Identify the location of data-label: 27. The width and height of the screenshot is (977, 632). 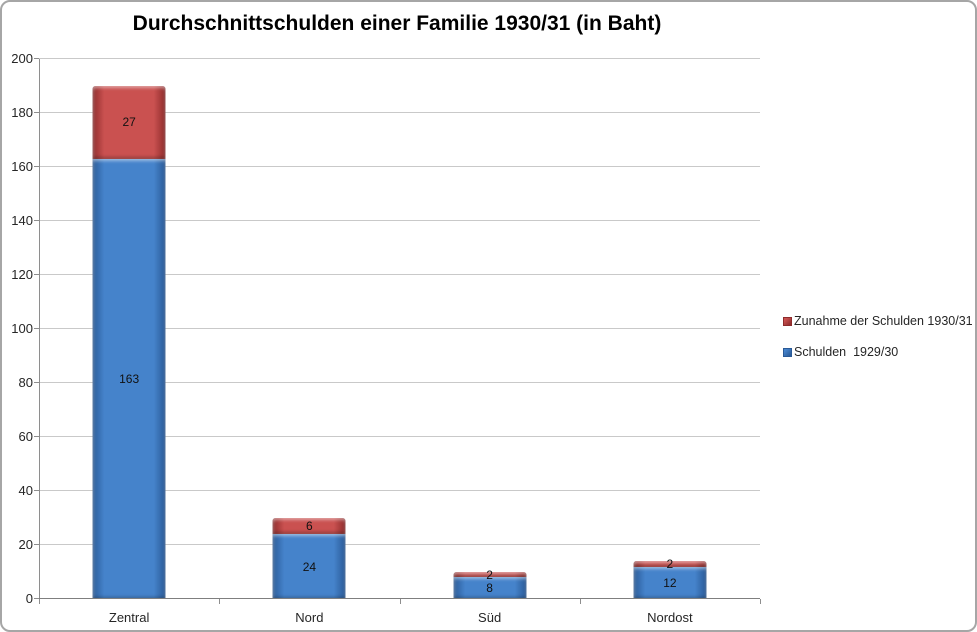
(129, 122).